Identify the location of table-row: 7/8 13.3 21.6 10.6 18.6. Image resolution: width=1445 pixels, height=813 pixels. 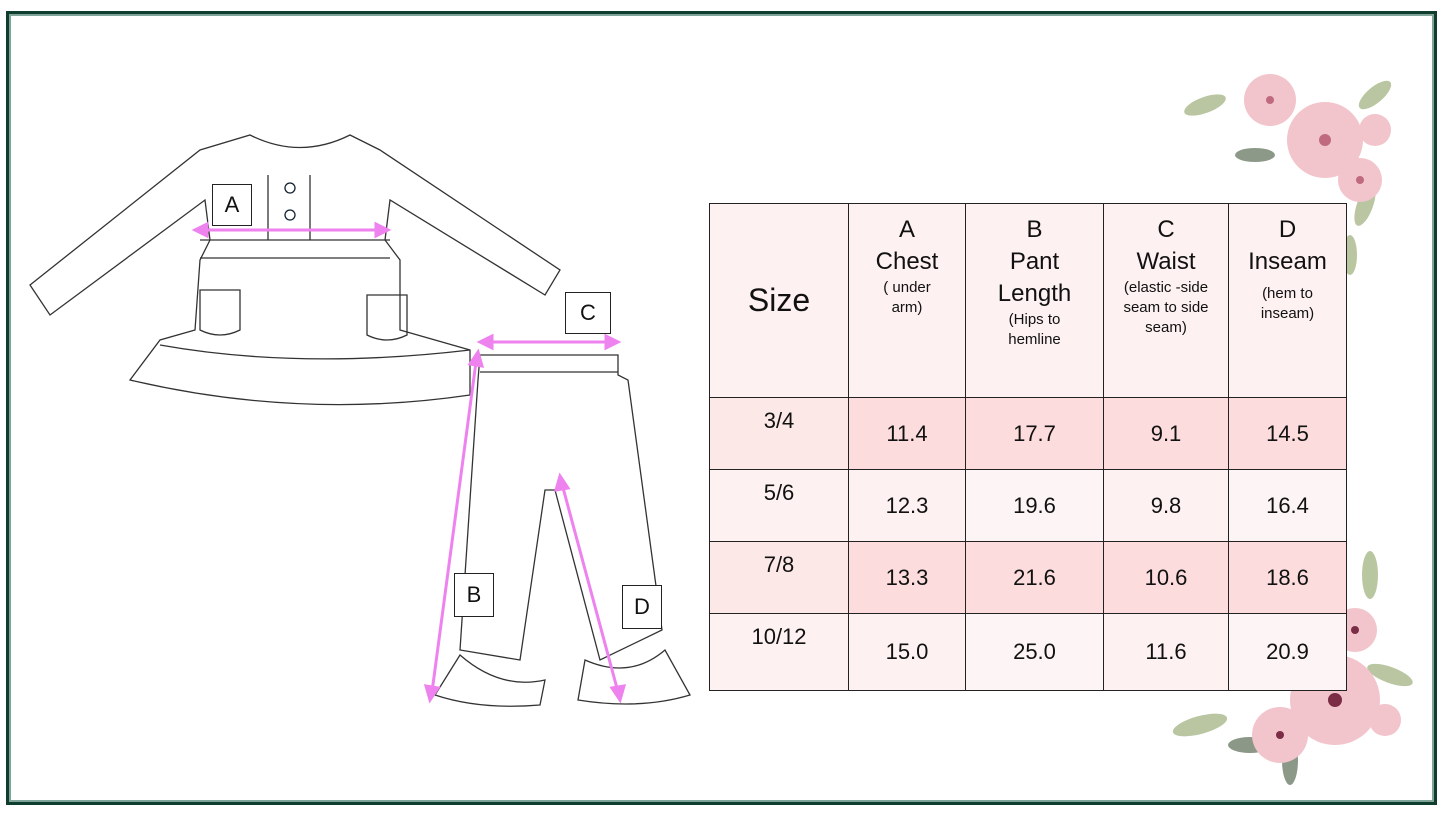
(1028, 577).